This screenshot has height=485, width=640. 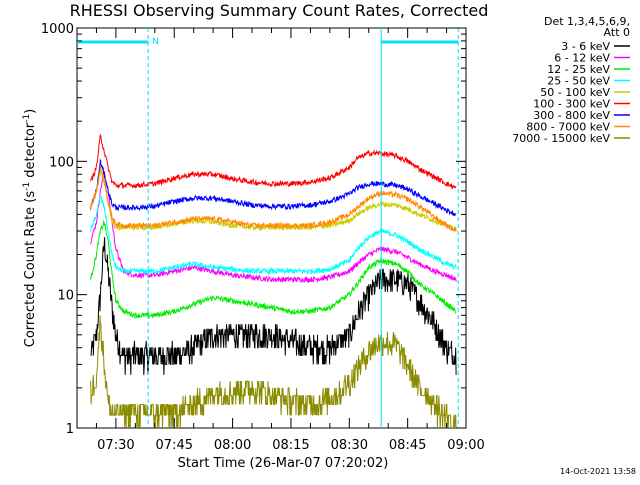 What do you see at coordinates (575, 92) in the screenshot?
I see `legend-entry-label: 50 - 100 keV` at bounding box center [575, 92].